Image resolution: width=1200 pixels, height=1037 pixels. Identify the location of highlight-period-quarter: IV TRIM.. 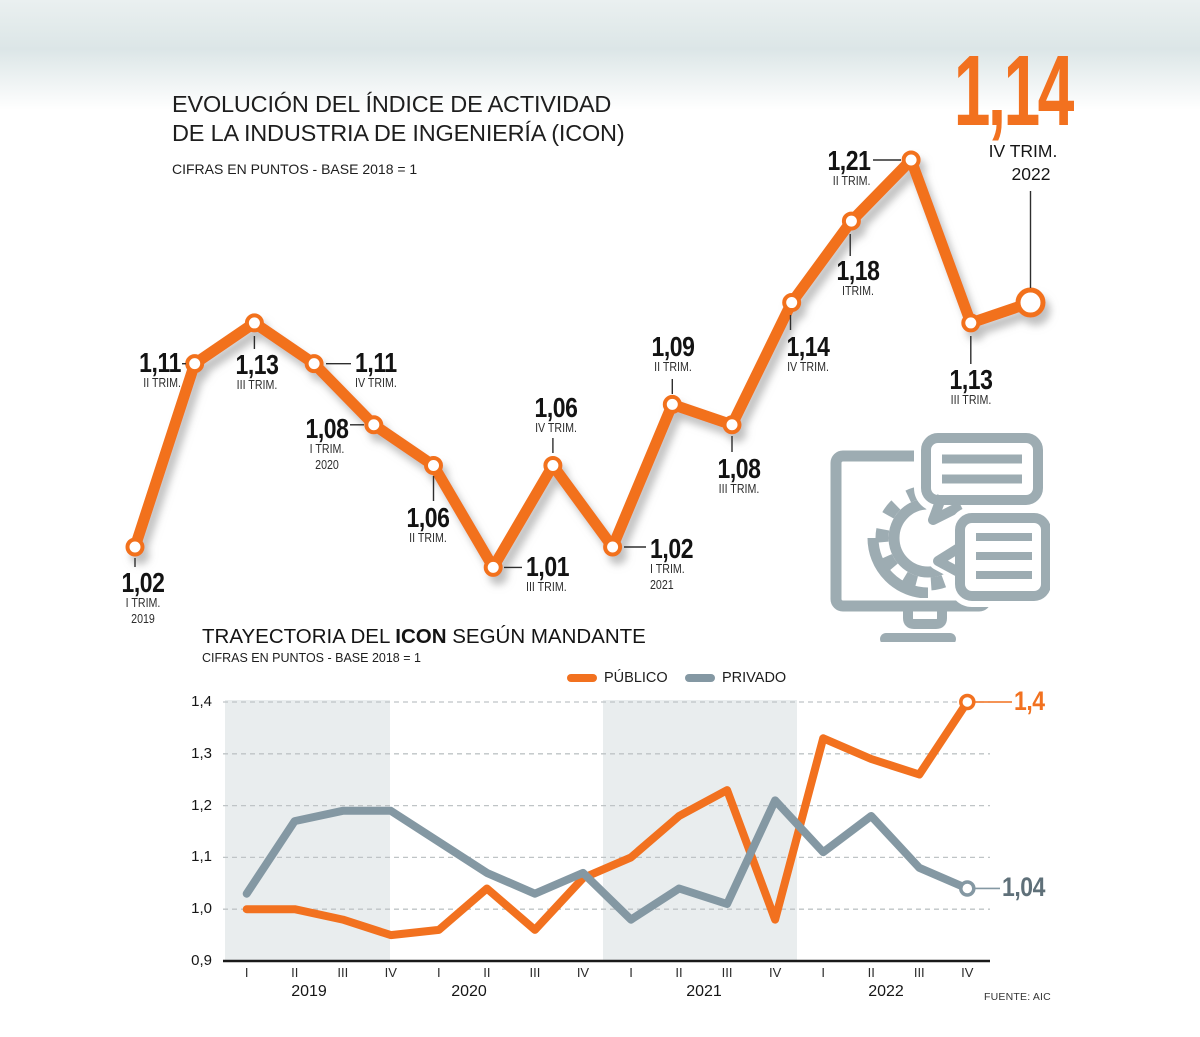
(1023, 151).